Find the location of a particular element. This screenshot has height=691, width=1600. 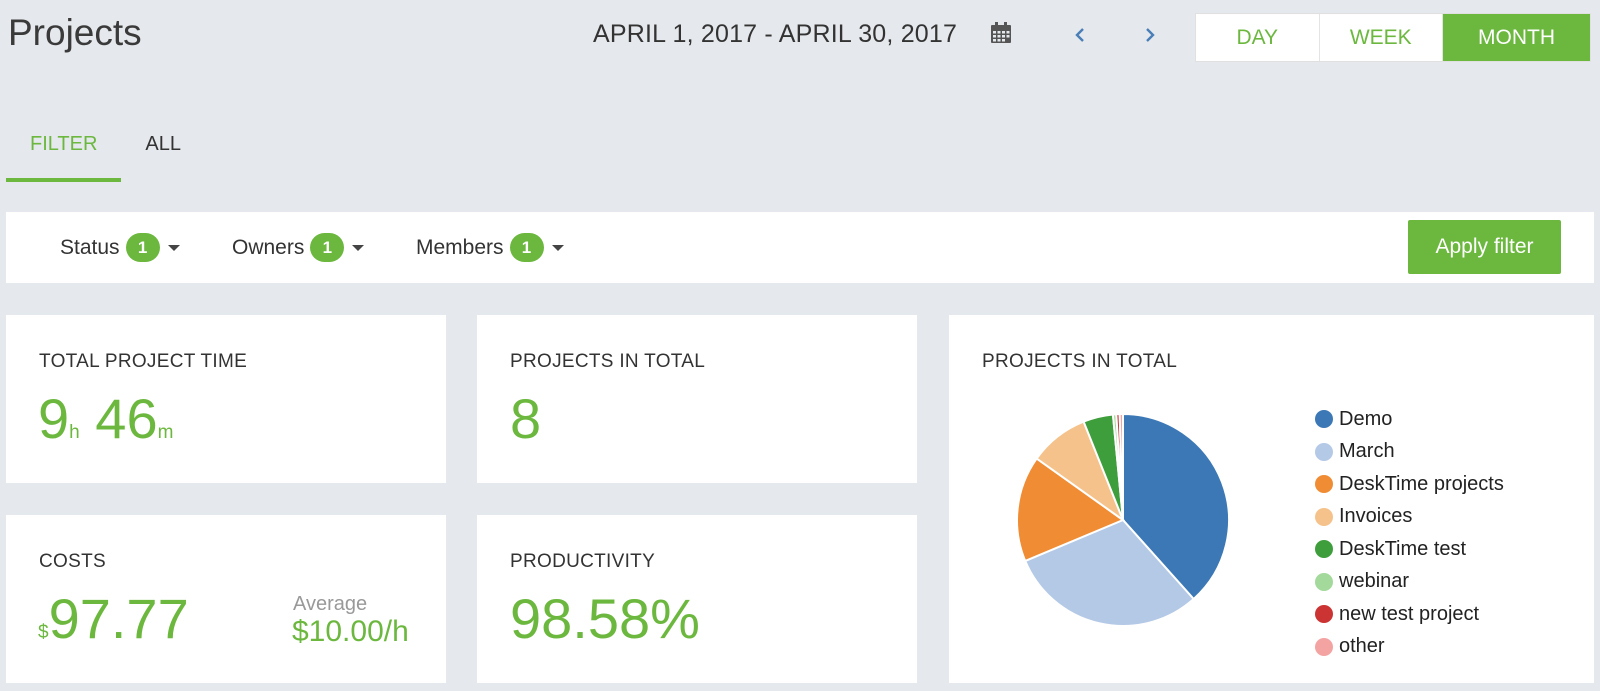

members-count-badge: 1 is located at coordinates (526, 247).